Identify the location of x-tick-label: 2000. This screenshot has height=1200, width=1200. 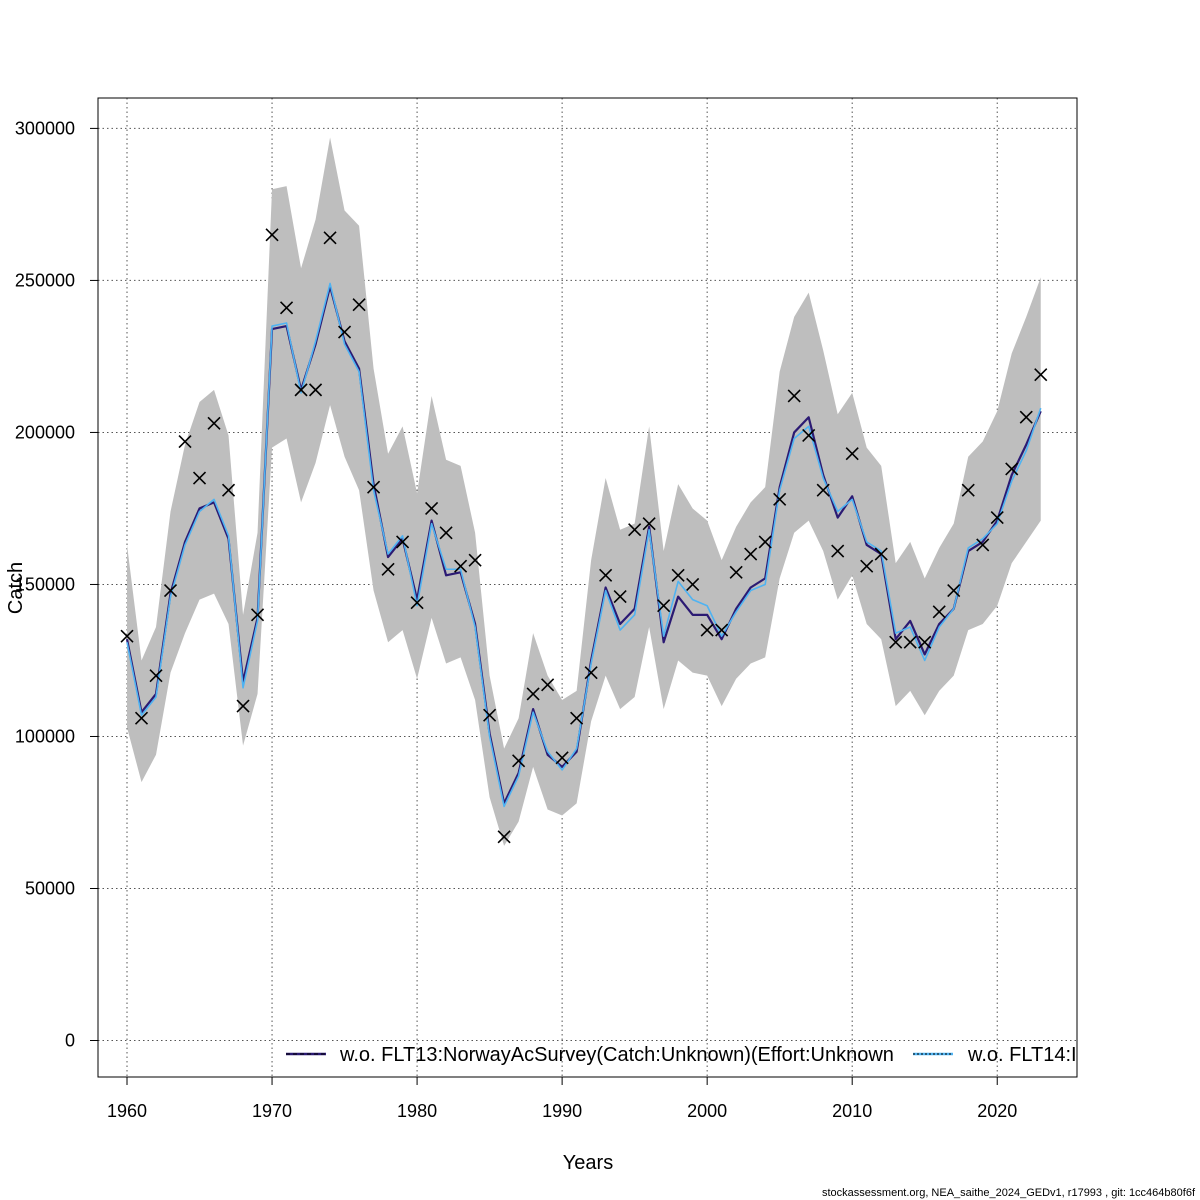
(707, 1111).